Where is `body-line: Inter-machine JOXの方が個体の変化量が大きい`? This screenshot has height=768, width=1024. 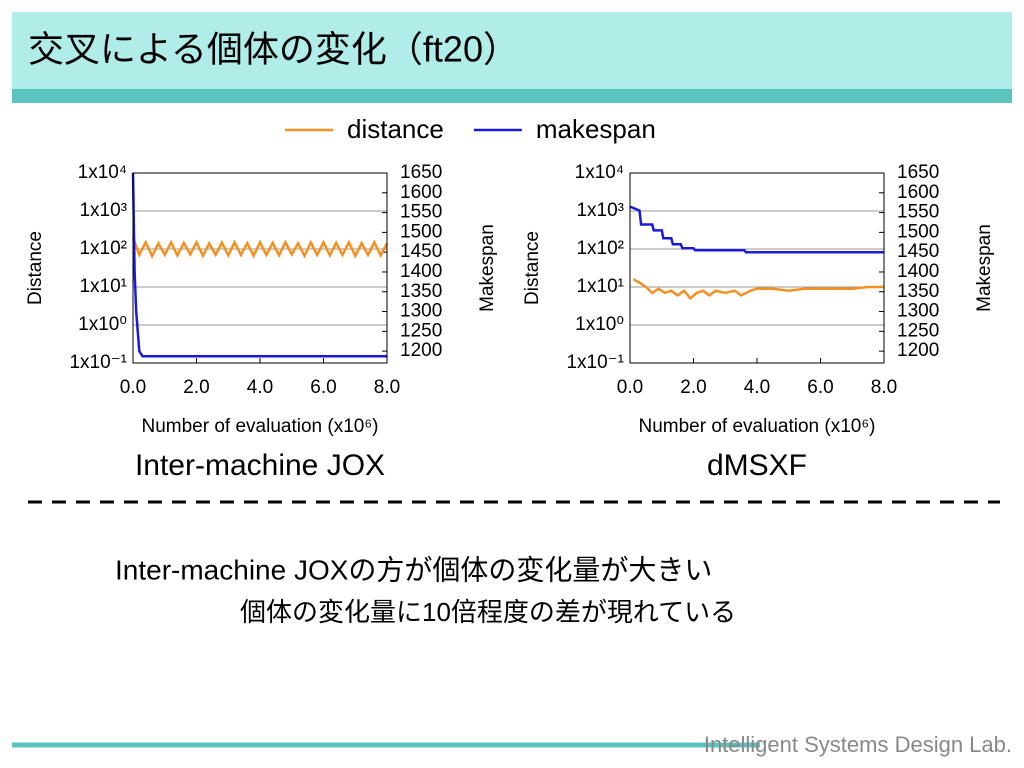 body-line: Inter-machine JOXの方が個体の変化量が大きい is located at coordinates (413, 569).